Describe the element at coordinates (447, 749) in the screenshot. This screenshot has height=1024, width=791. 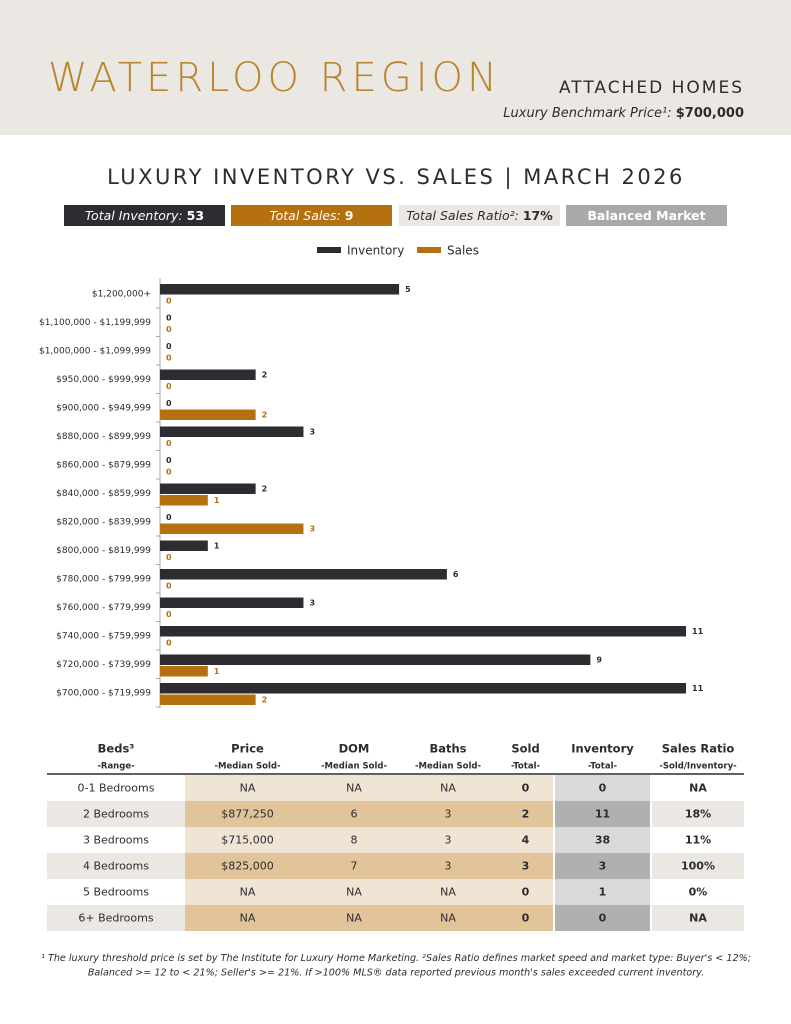
I see `column-title: Baths` at that location.